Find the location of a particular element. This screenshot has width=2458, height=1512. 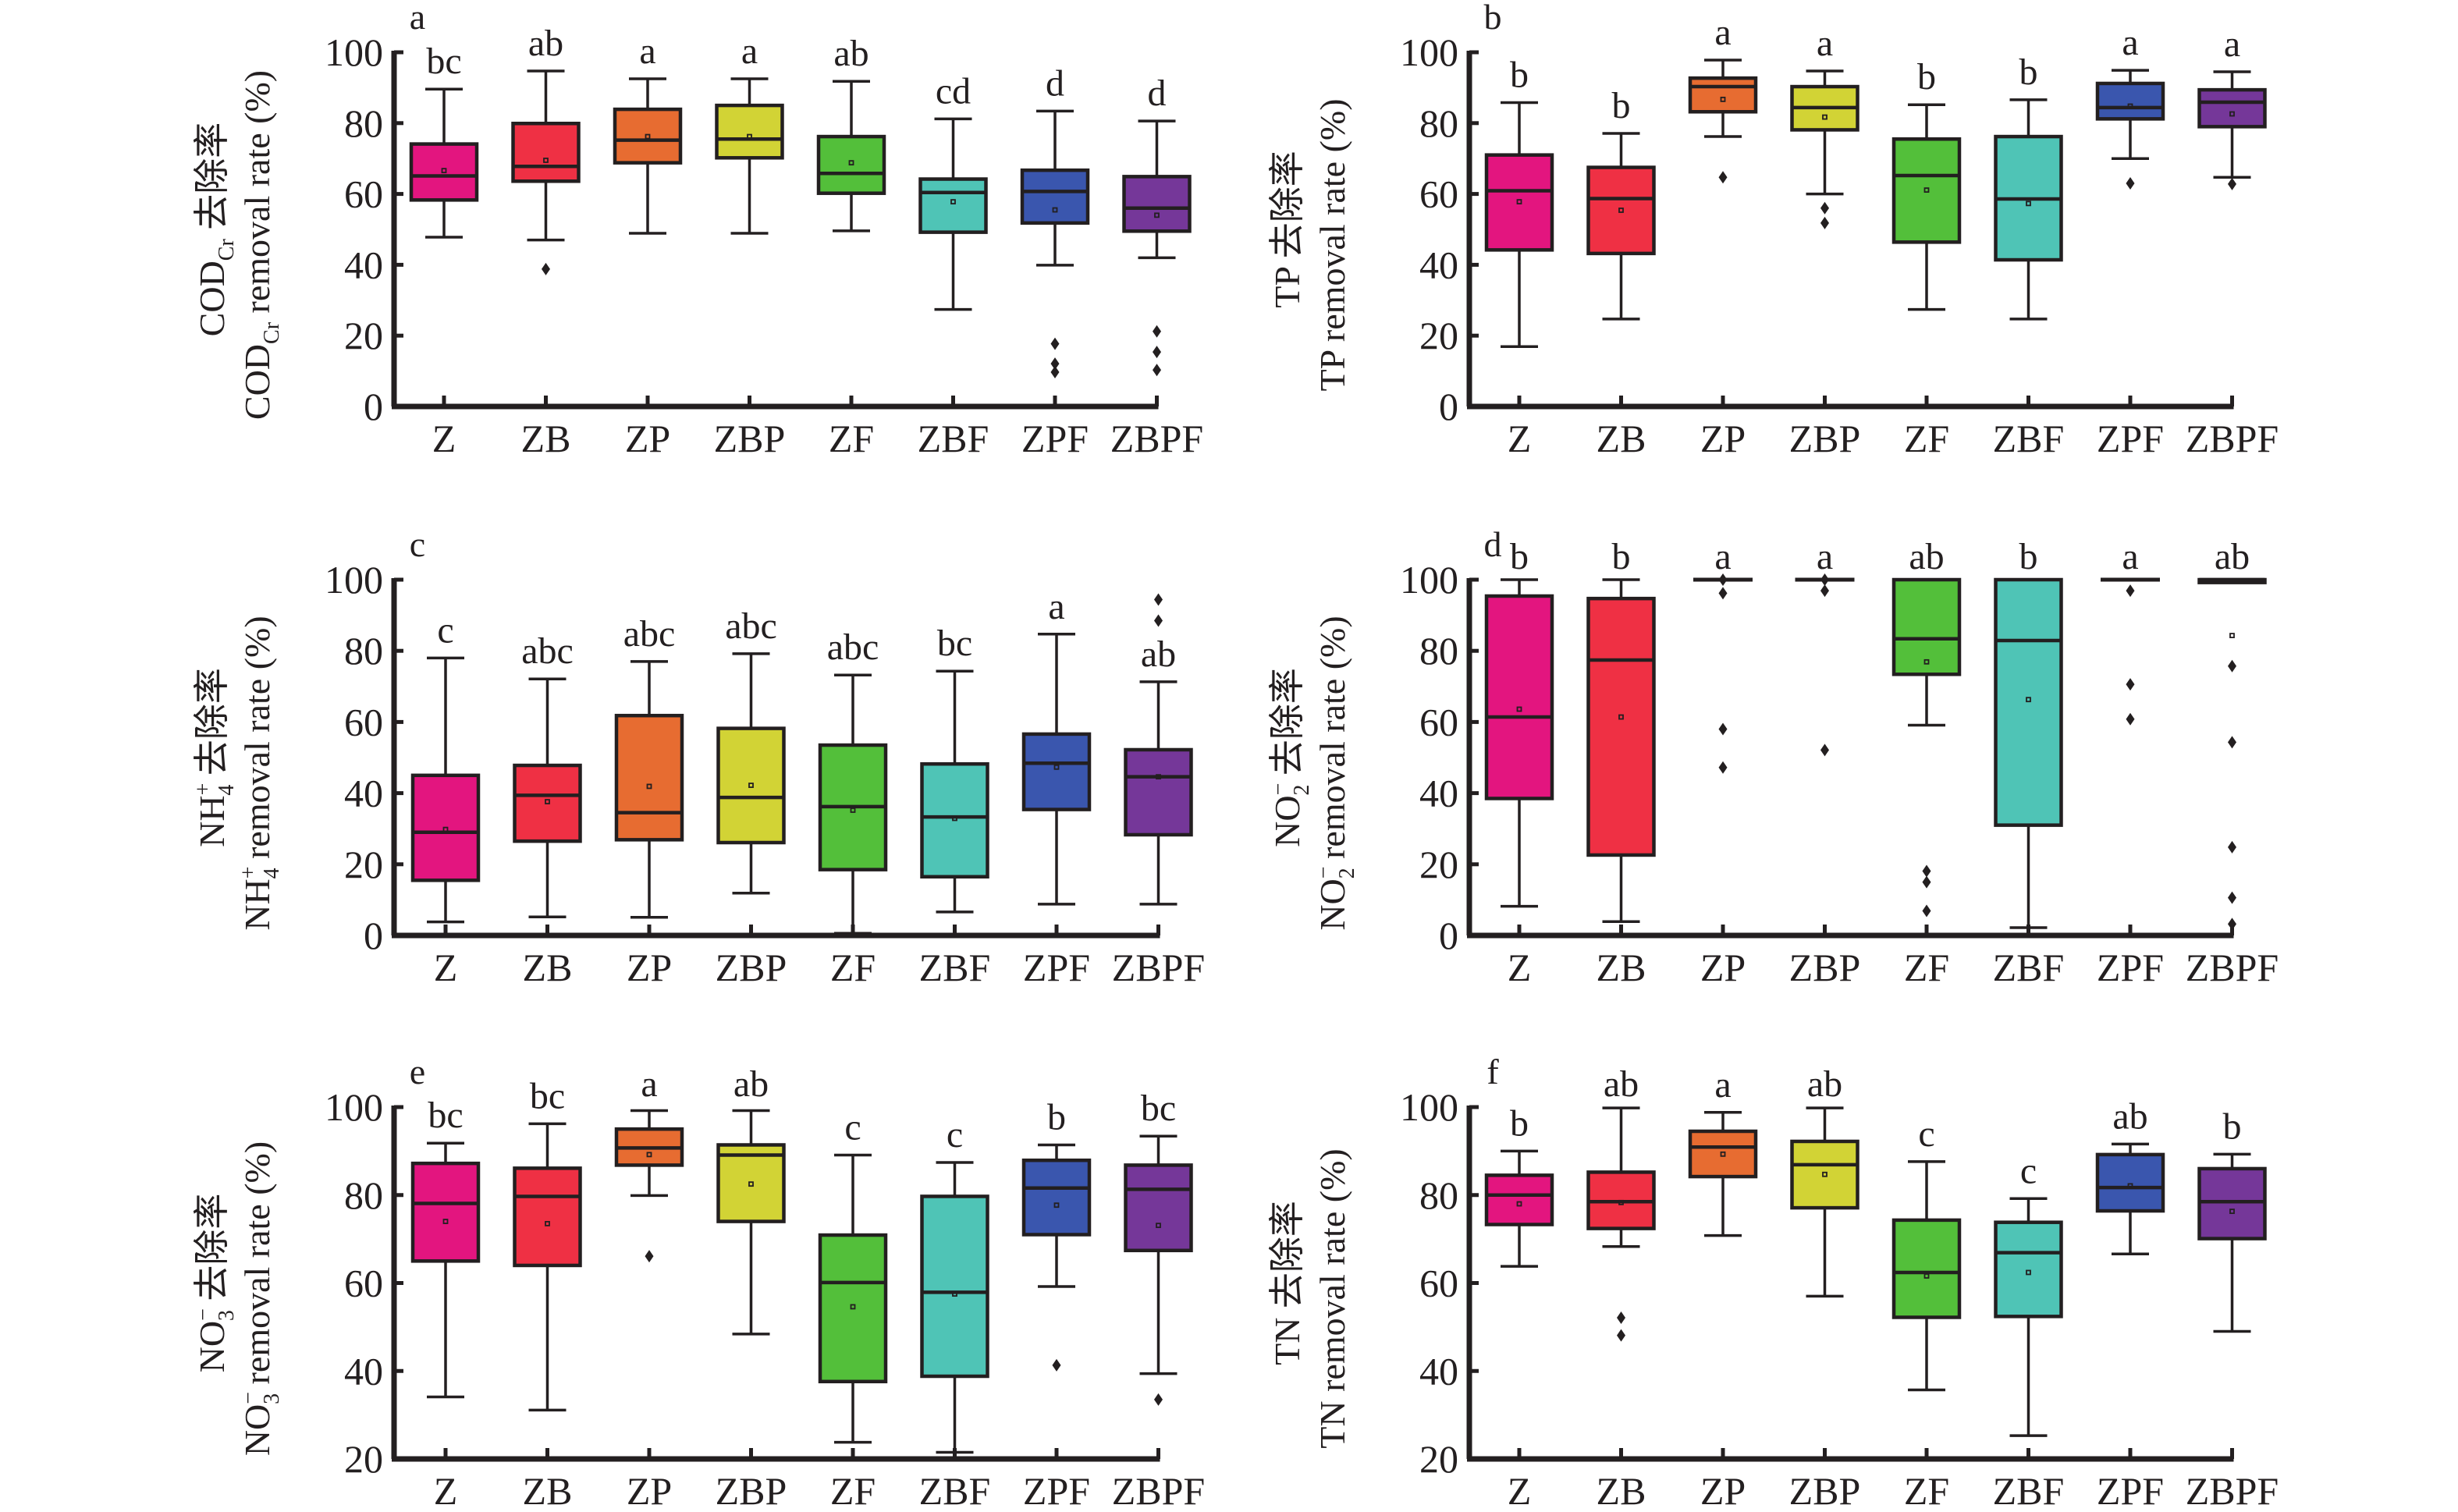

box-zp: ZP abc is located at coordinates (649, 801).